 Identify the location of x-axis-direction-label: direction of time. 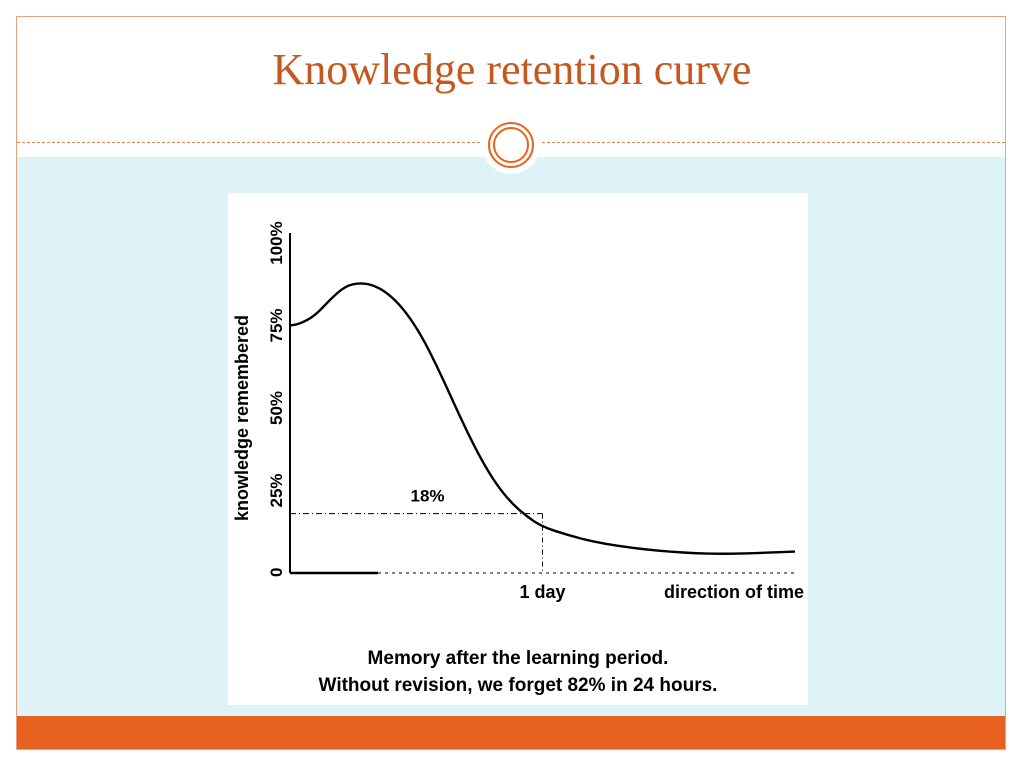
(734, 592).